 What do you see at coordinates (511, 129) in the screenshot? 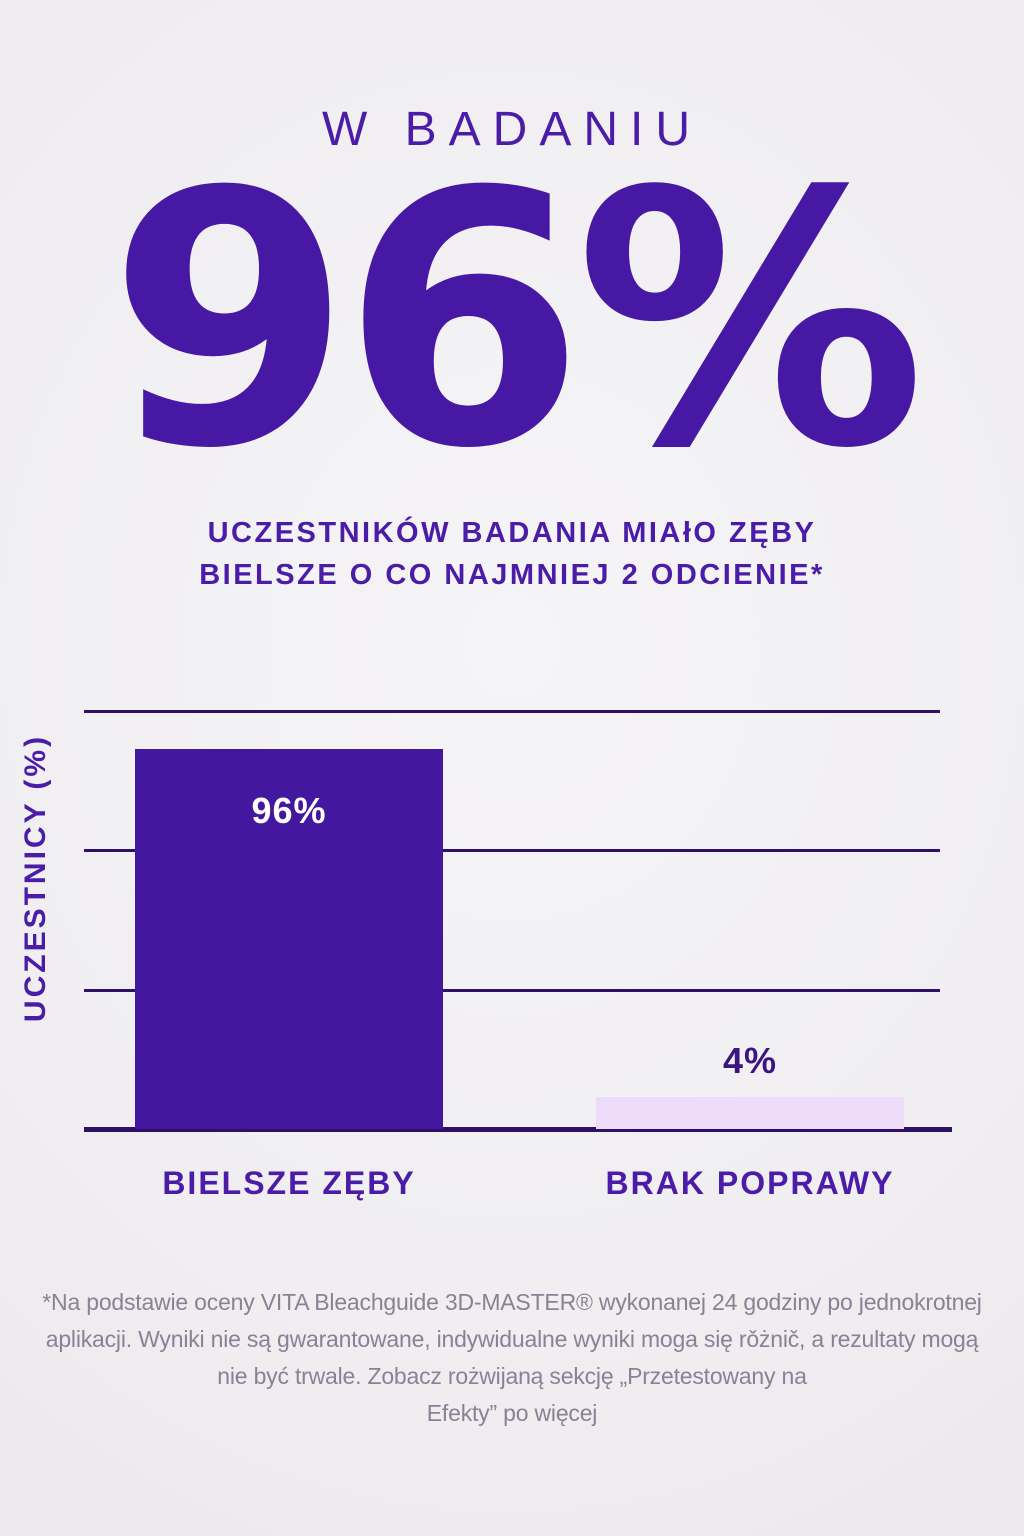
I see `page-title: W BADANIU` at bounding box center [511, 129].